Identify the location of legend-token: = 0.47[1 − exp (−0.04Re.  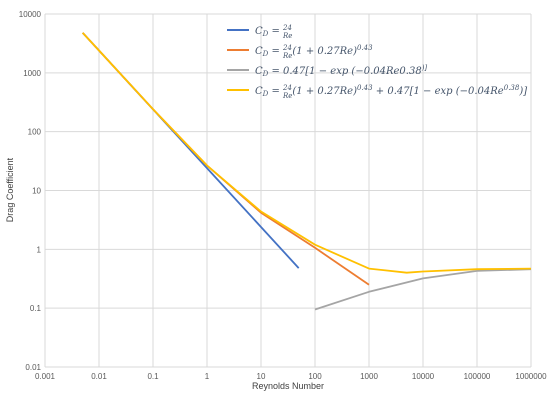
(333, 71).